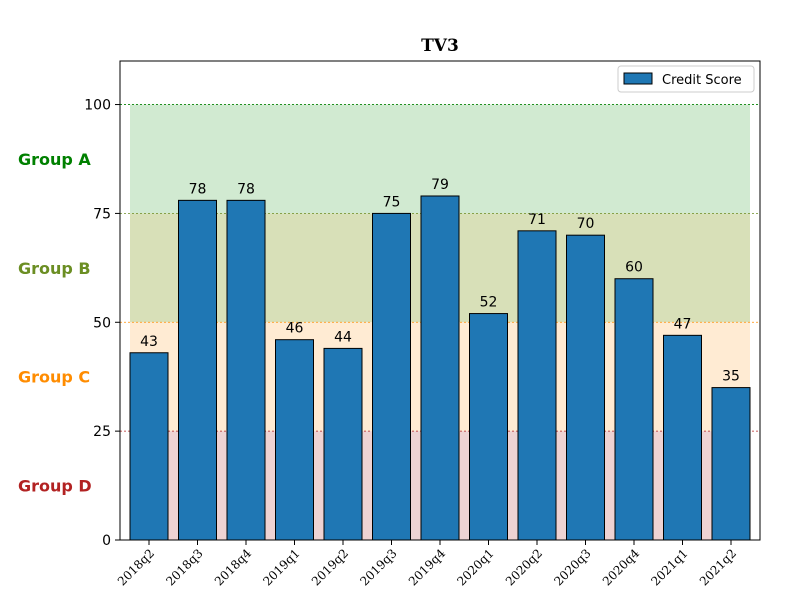 This screenshot has height=600, width=800. Describe the element at coordinates (330, 567) in the screenshot. I see `x-tick-label: 2019q2` at that location.